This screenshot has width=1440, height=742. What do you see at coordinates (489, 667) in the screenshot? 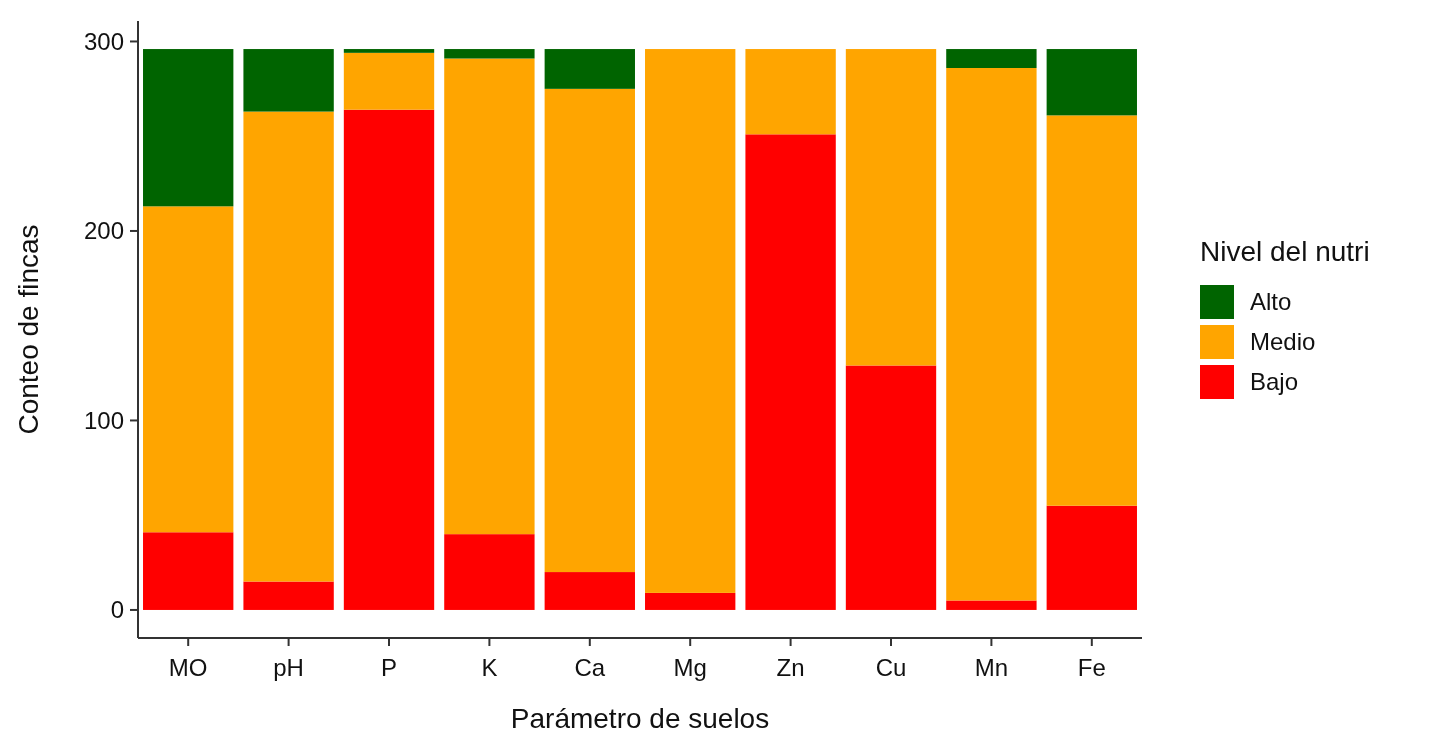
I see `x-tick-label: K` at bounding box center [489, 667].